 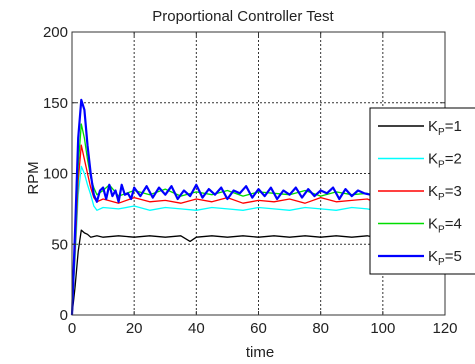 What do you see at coordinates (33, 177) in the screenshot?
I see `y-axis-label: RPM` at bounding box center [33, 177].